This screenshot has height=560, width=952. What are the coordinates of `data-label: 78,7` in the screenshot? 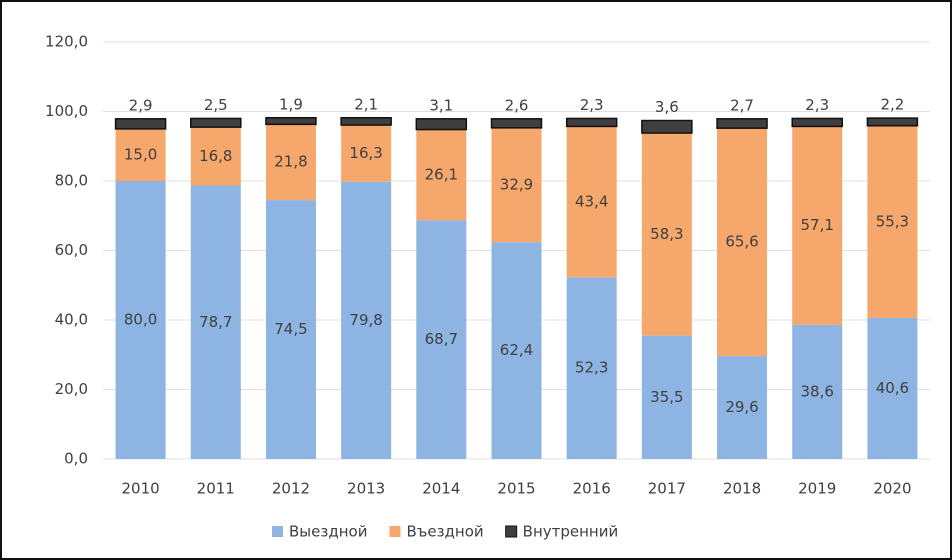 It's located at (215, 322).